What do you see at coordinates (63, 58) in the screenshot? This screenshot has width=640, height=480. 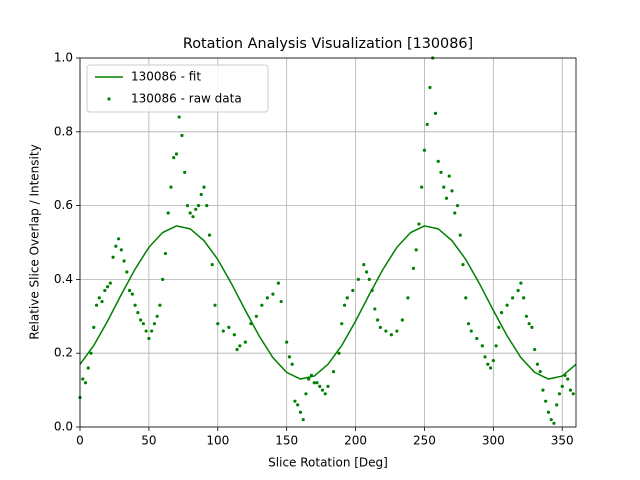 I see `y-tick-label: 1.0` at bounding box center [63, 58].